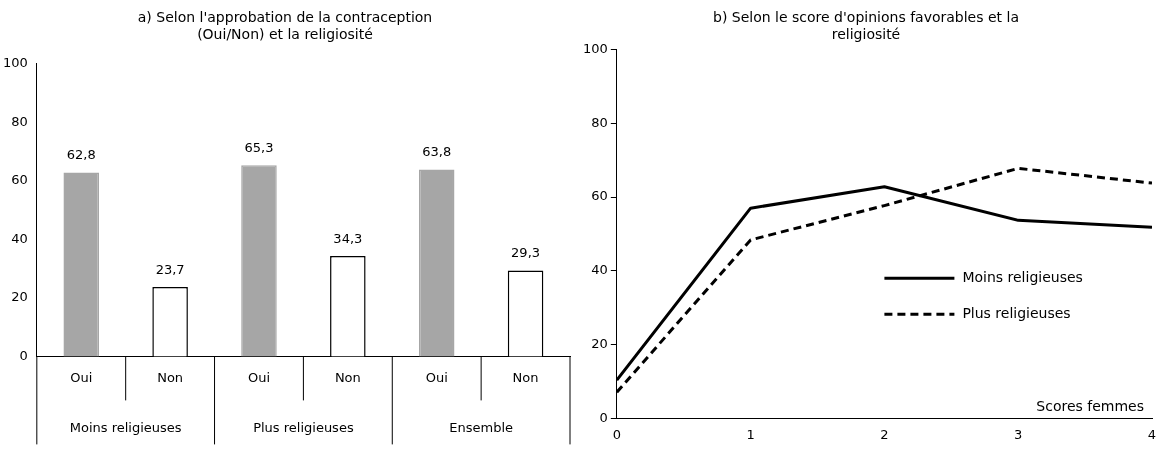 The height and width of the screenshot is (450, 1166). What do you see at coordinates (1016, 312) in the screenshot?
I see `legend-label: Plus religieuses` at bounding box center [1016, 312].